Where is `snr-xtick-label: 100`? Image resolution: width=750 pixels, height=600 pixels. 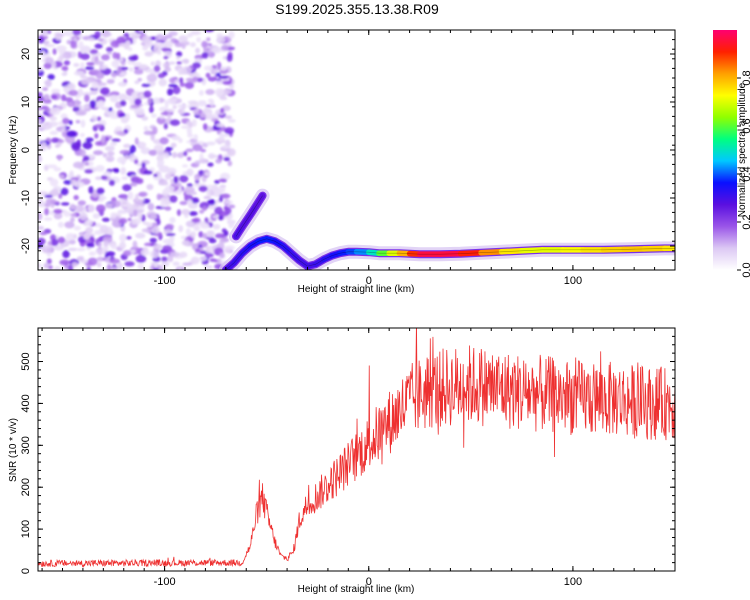 snr-xtick-label: 100 is located at coordinates (573, 582).